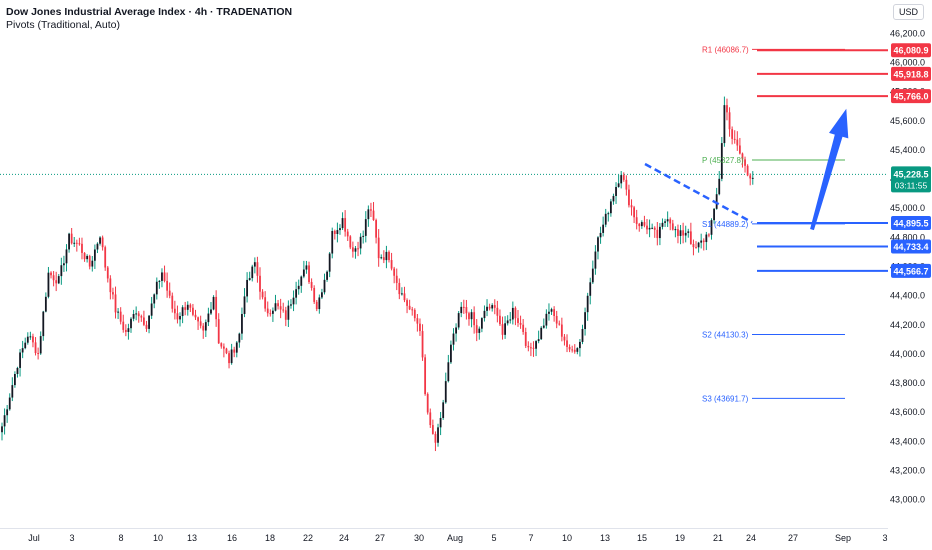 The image size is (932, 550). I want to click on x-tick-label: 15, so click(642, 538).